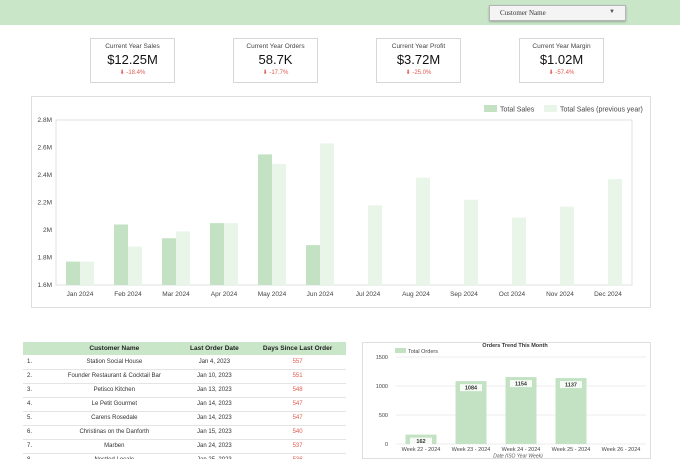  I want to click on cell-days-since: 540, so click(297, 432).